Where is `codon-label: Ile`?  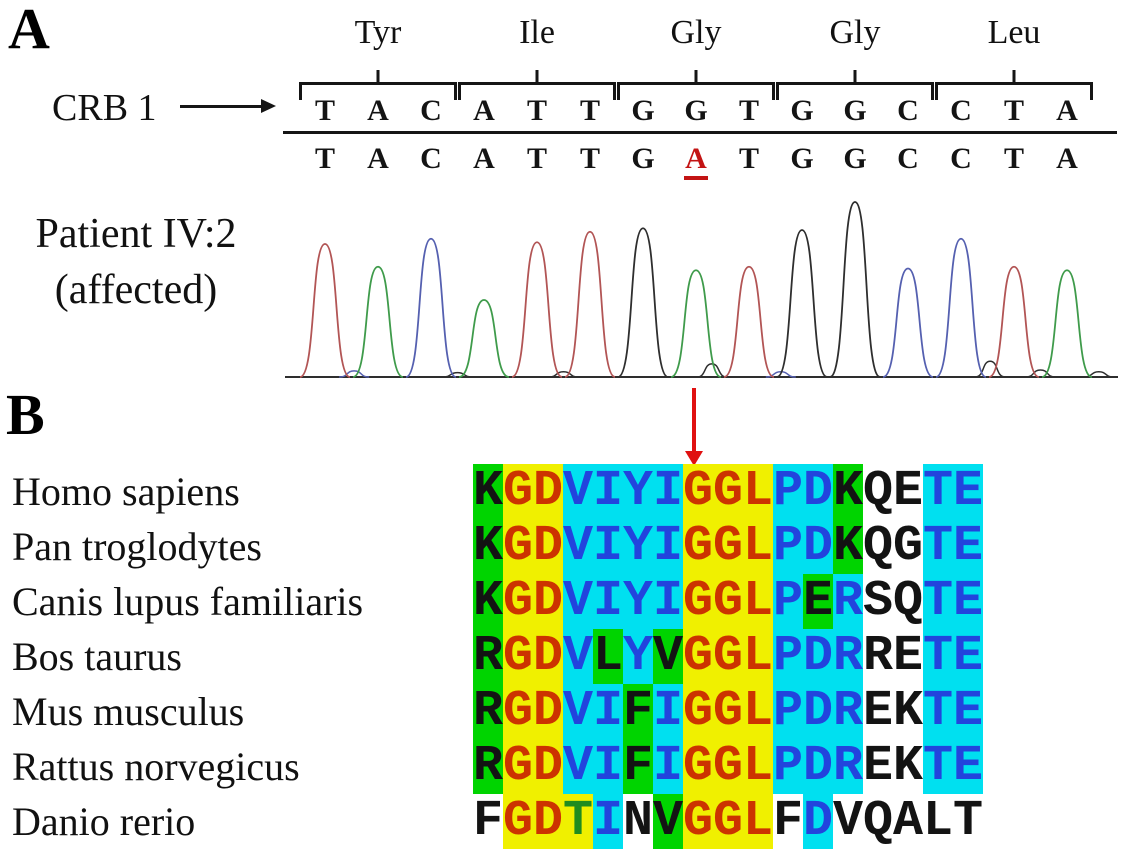 codon-label: Ile is located at coordinates (537, 32).